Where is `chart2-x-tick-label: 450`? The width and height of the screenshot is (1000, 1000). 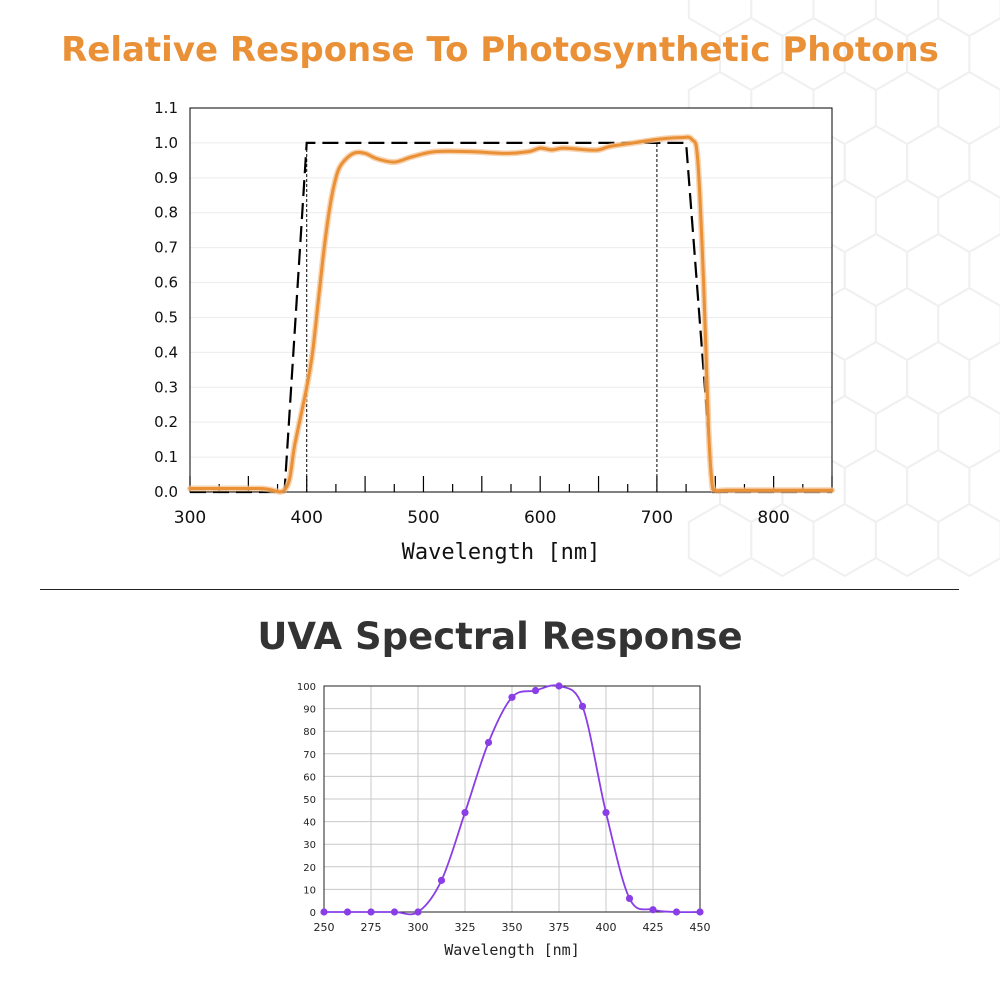 chart2-x-tick-label: 450 is located at coordinates (700, 927).